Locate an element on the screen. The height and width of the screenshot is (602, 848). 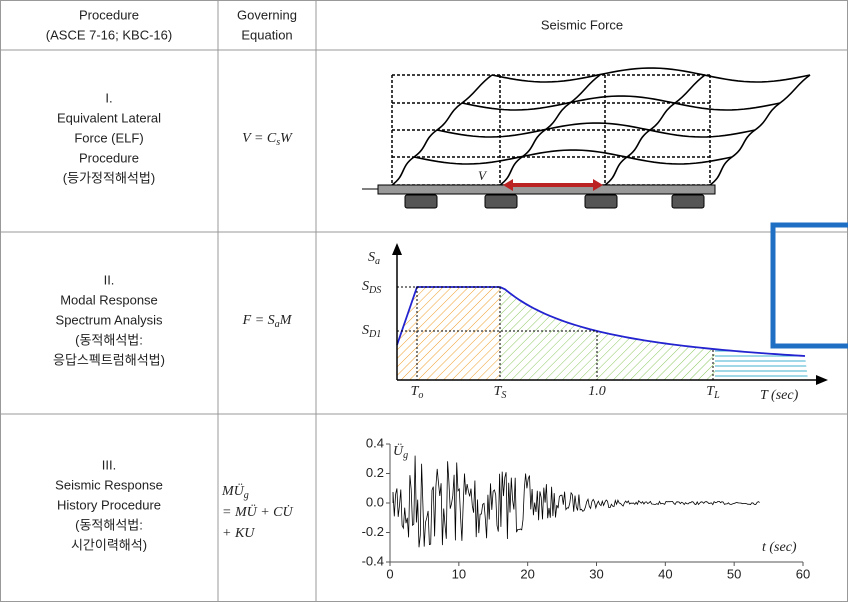
procedure-text: Spectrum Analysis is located at coordinates (109, 319).